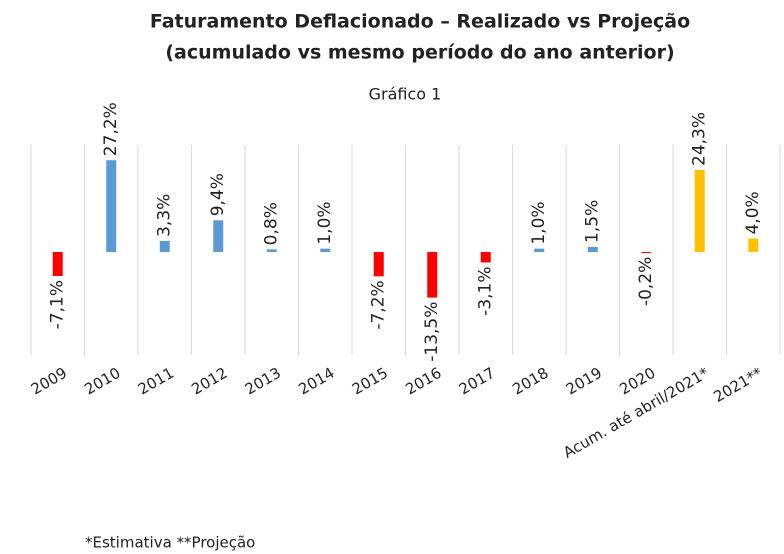  What do you see at coordinates (593, 221) in the screenshot?
I see `value-label: 1,5%` at bounding box center [593, 221].